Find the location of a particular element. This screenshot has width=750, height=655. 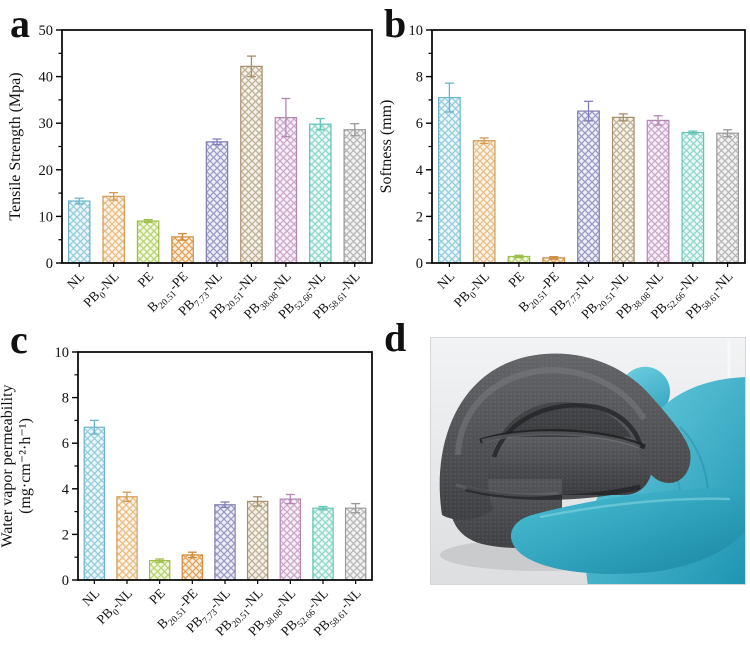

glove-thumb is located at coordinates (628, 531).